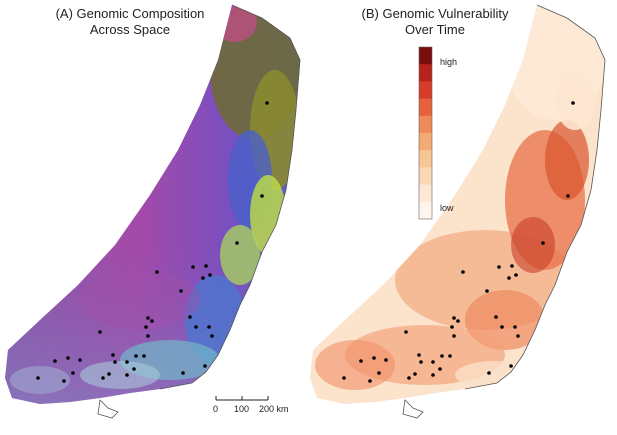  What do you see at coordinates (130, 29) in the screenshot?
I see `panel-a-title-line2: Across Space` at bounding box center [130, 29].